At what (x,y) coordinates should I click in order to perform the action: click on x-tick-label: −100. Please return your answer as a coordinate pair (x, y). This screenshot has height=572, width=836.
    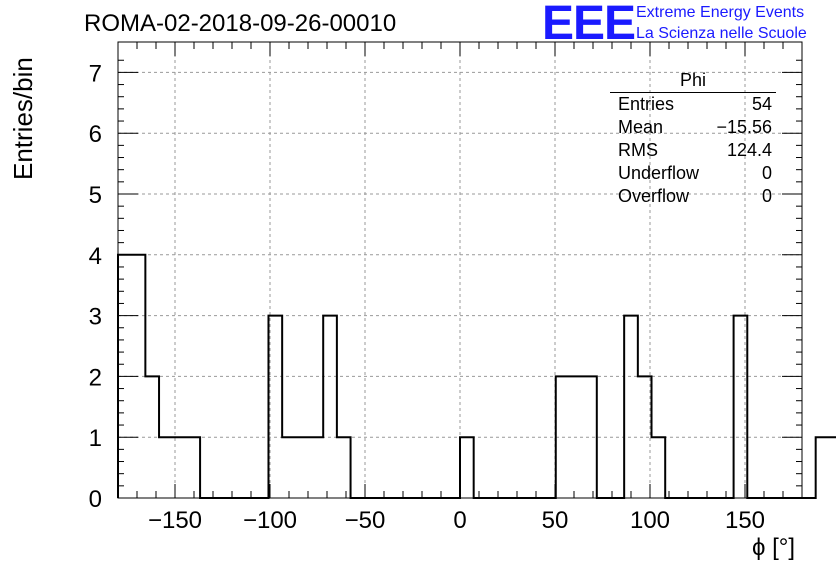
    Looking at the image, I should click on (270, 520).